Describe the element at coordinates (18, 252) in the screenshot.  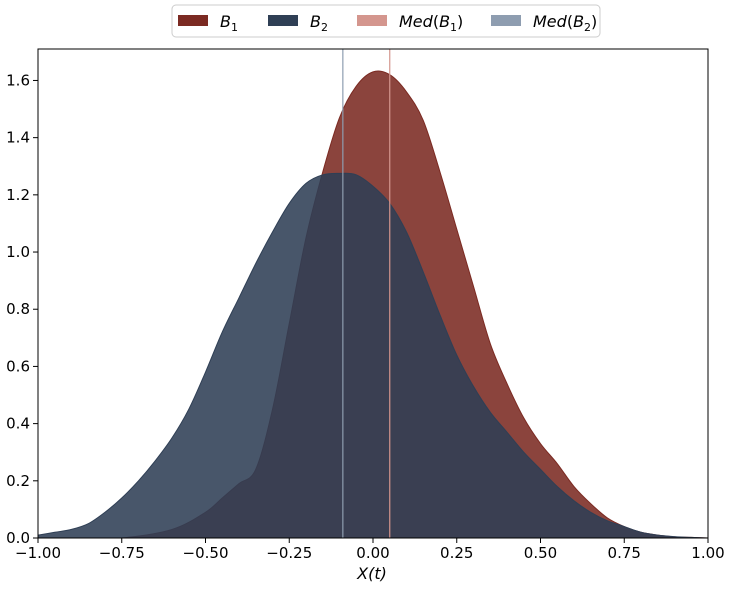
I see `y-tick-label: 1.0` at that location.